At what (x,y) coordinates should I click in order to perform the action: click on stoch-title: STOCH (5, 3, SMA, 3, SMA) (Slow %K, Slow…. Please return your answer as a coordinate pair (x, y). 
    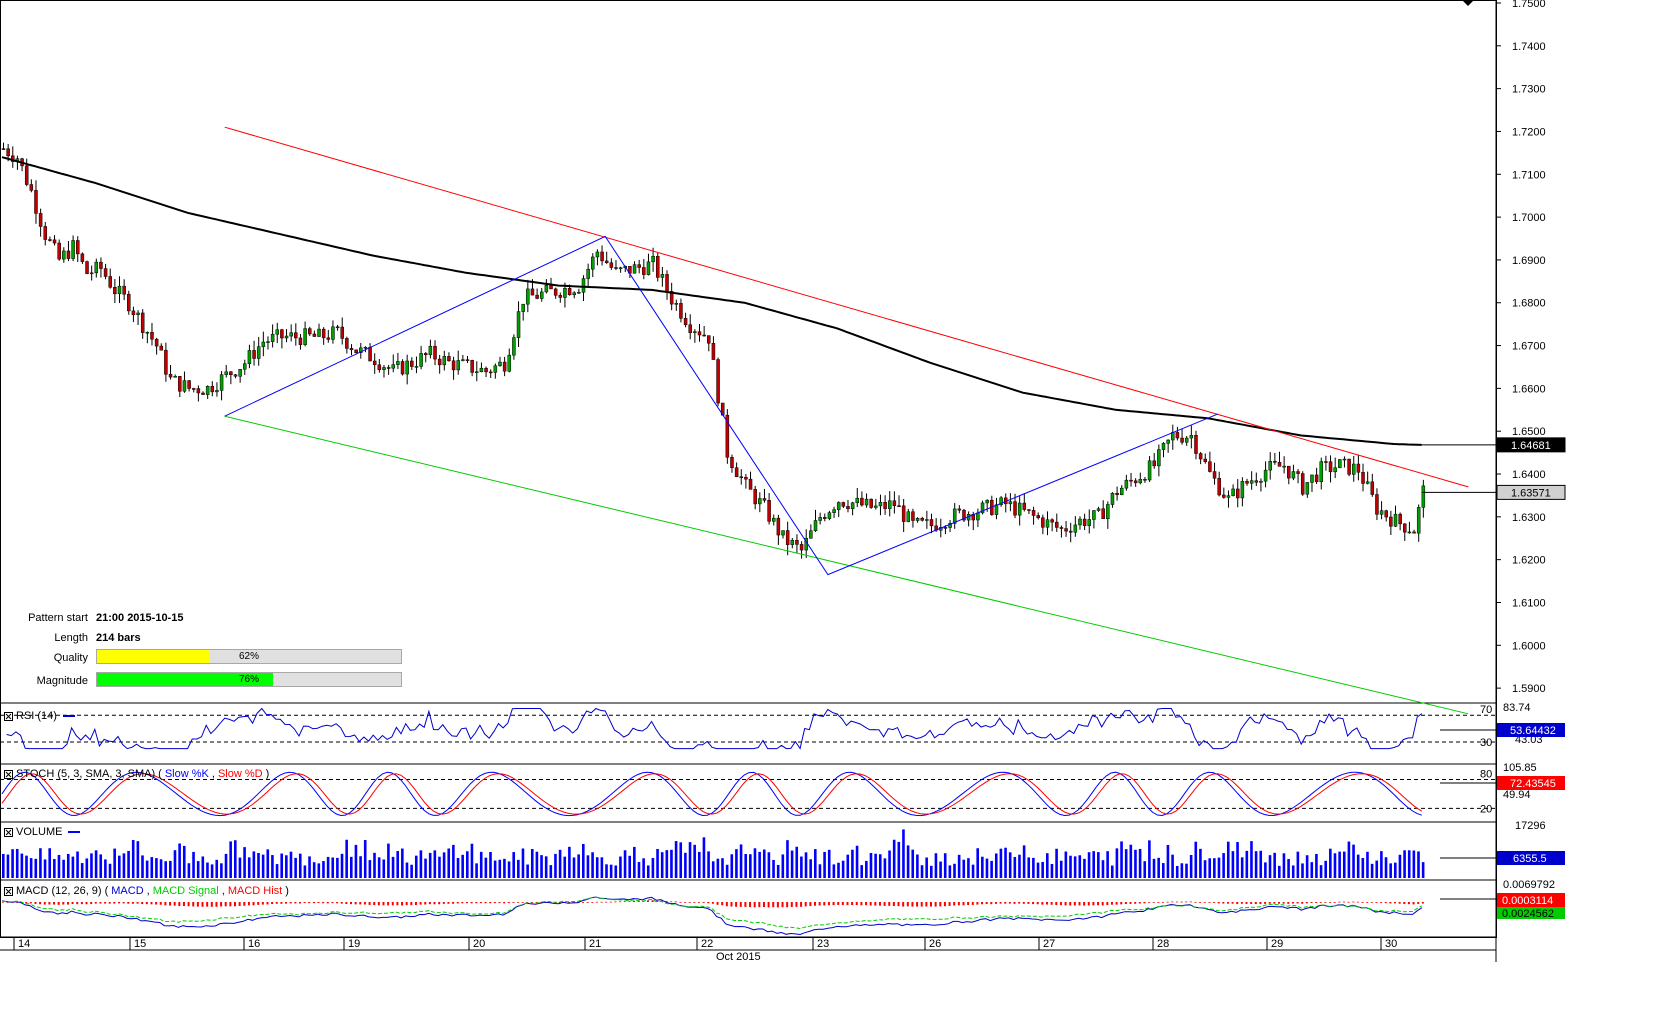
    Looking at the image, I should click on (136, 774).